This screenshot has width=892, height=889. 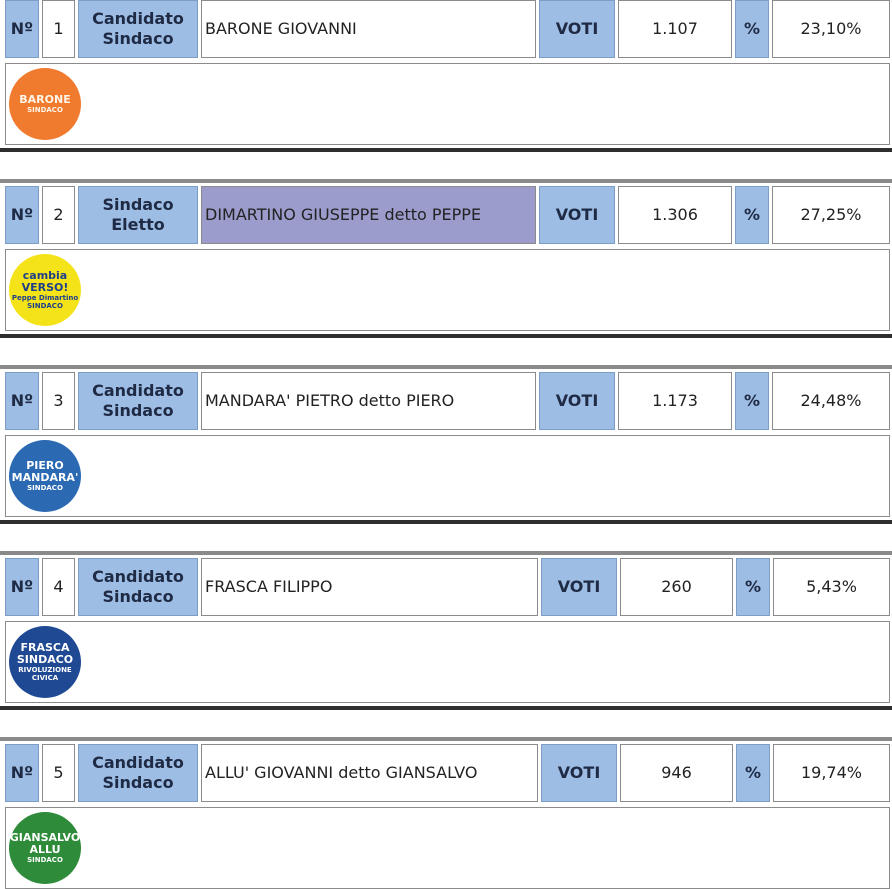 I want to click on logo-subtext: Peppe Dimartino SINDACO, so click(x=45, y=302).